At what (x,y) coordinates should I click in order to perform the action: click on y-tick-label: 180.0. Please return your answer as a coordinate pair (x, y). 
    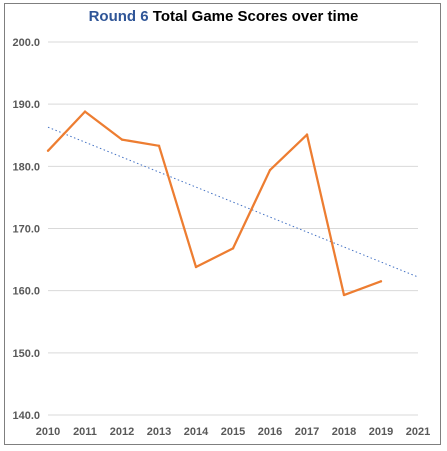
    Looking at the image, I should click on (26, 167).